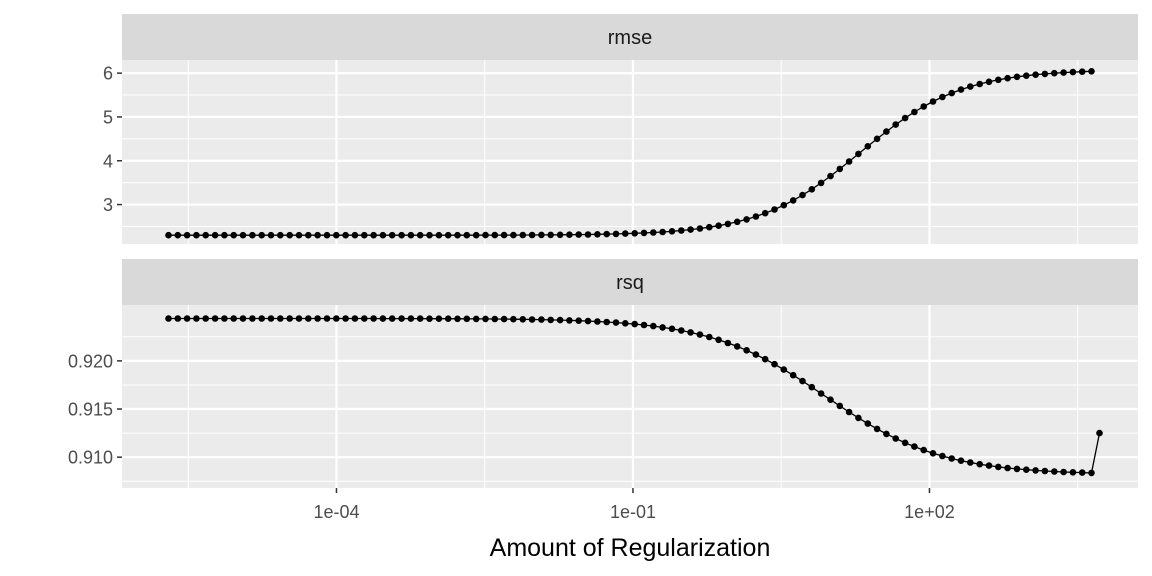 The image size is (1152, 576). Describe the element at coordinates (630, 37) in the screenshot. I see `facet-strip-rmse` at that location.